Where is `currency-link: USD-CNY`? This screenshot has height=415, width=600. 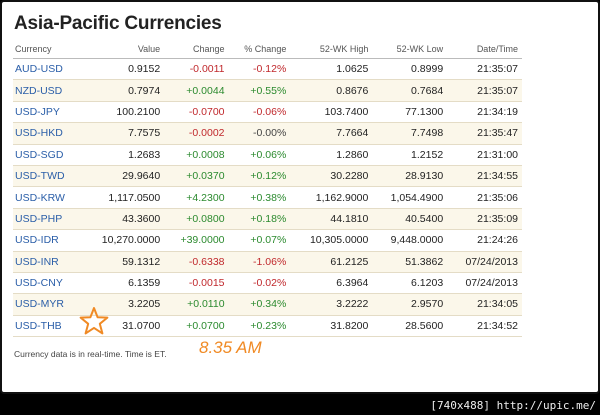
currency-link: USD-CNY is located at coordinates (48, 283).